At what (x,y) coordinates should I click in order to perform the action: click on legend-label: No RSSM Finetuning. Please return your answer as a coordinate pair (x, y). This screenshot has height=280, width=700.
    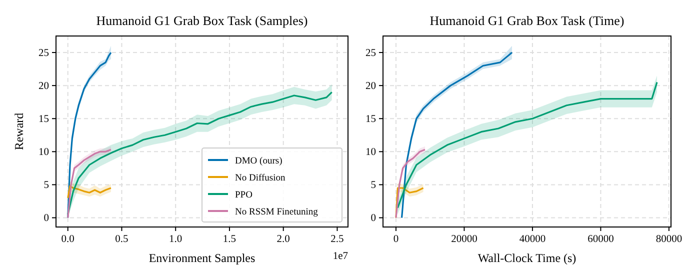
    Looking at the image, I should click on (276, 213).